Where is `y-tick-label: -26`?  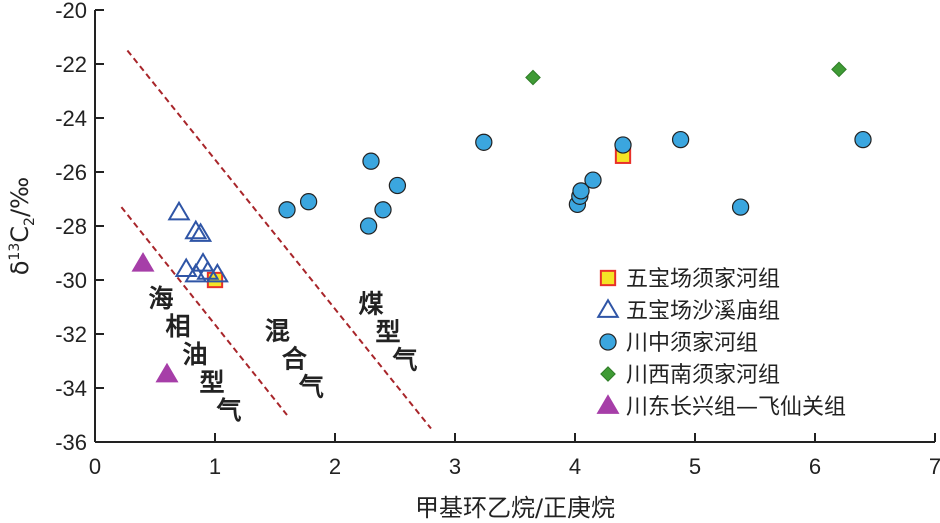
y-tick-label: -26 is located at coordinates (71, 172).